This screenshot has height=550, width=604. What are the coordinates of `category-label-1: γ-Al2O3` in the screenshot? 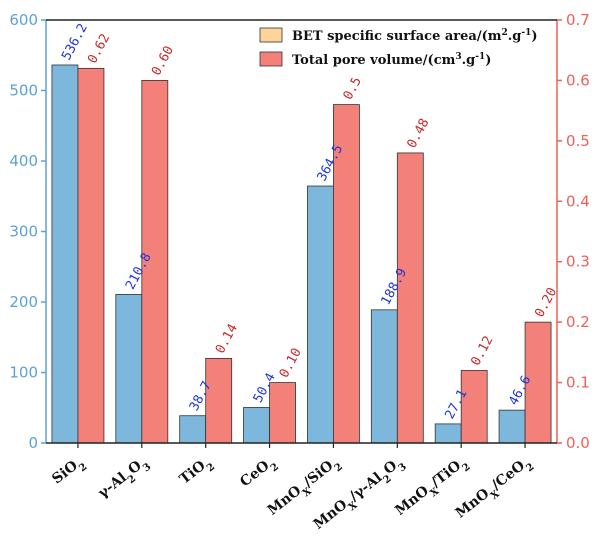 It's located at (124, 479).